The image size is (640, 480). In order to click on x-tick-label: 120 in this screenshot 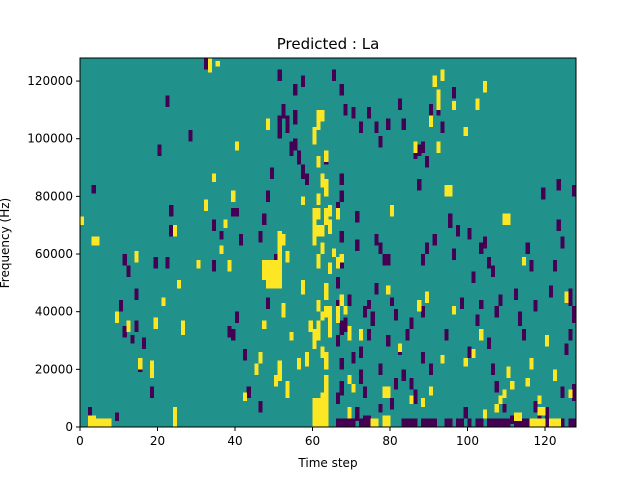, I will do `click(545, 441)`.